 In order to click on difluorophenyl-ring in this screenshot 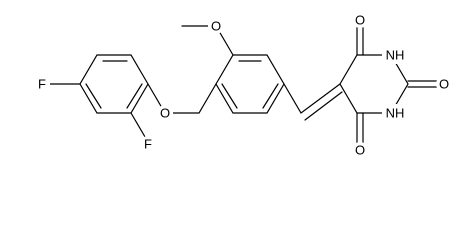, I will do `click(114, 84)`.